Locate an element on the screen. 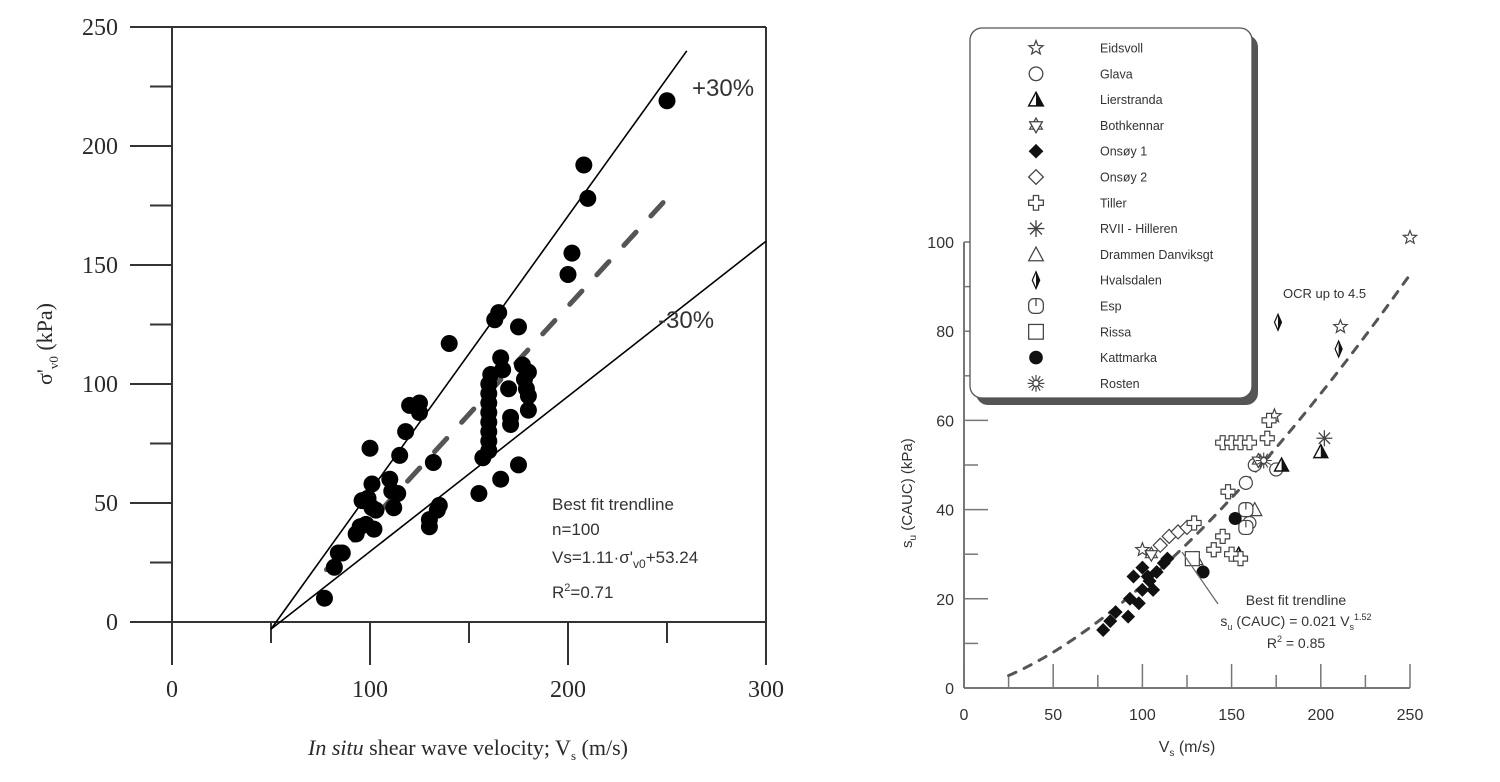 This screenshot has width=1500, height=782. right-annotation-leader is located at coordinates (1200, 578).